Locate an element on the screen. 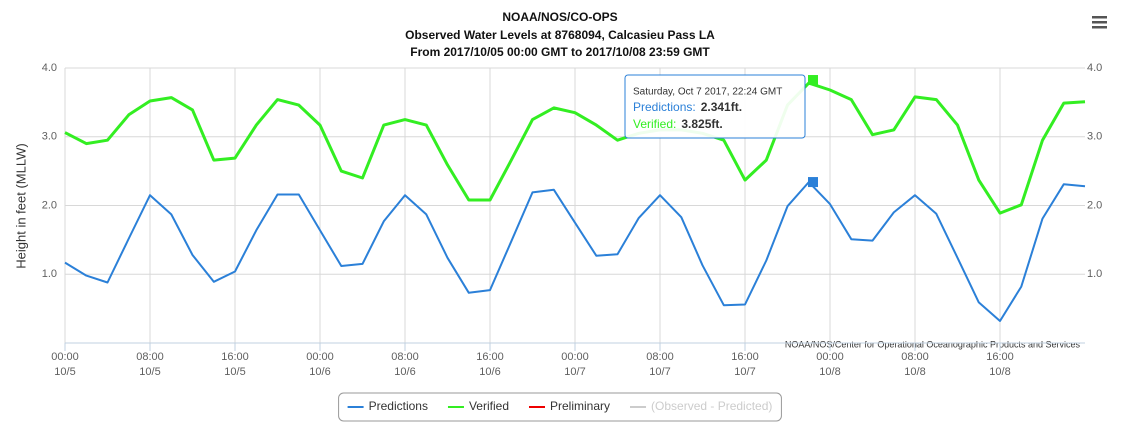  y2-tick-label: 4.0 is located at coordinates (1094, 68).